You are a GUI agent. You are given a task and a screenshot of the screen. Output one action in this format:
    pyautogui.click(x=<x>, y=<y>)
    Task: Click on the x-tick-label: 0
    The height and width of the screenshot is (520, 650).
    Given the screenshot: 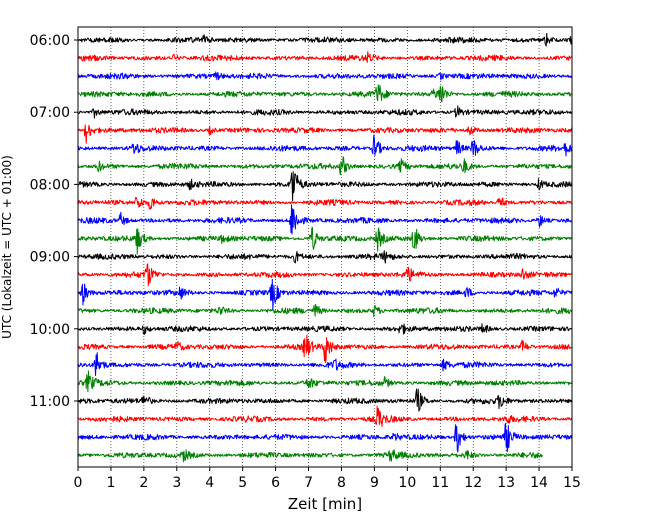 What is the action you would take?
    pyautogui.click(x=78, y=483)
    